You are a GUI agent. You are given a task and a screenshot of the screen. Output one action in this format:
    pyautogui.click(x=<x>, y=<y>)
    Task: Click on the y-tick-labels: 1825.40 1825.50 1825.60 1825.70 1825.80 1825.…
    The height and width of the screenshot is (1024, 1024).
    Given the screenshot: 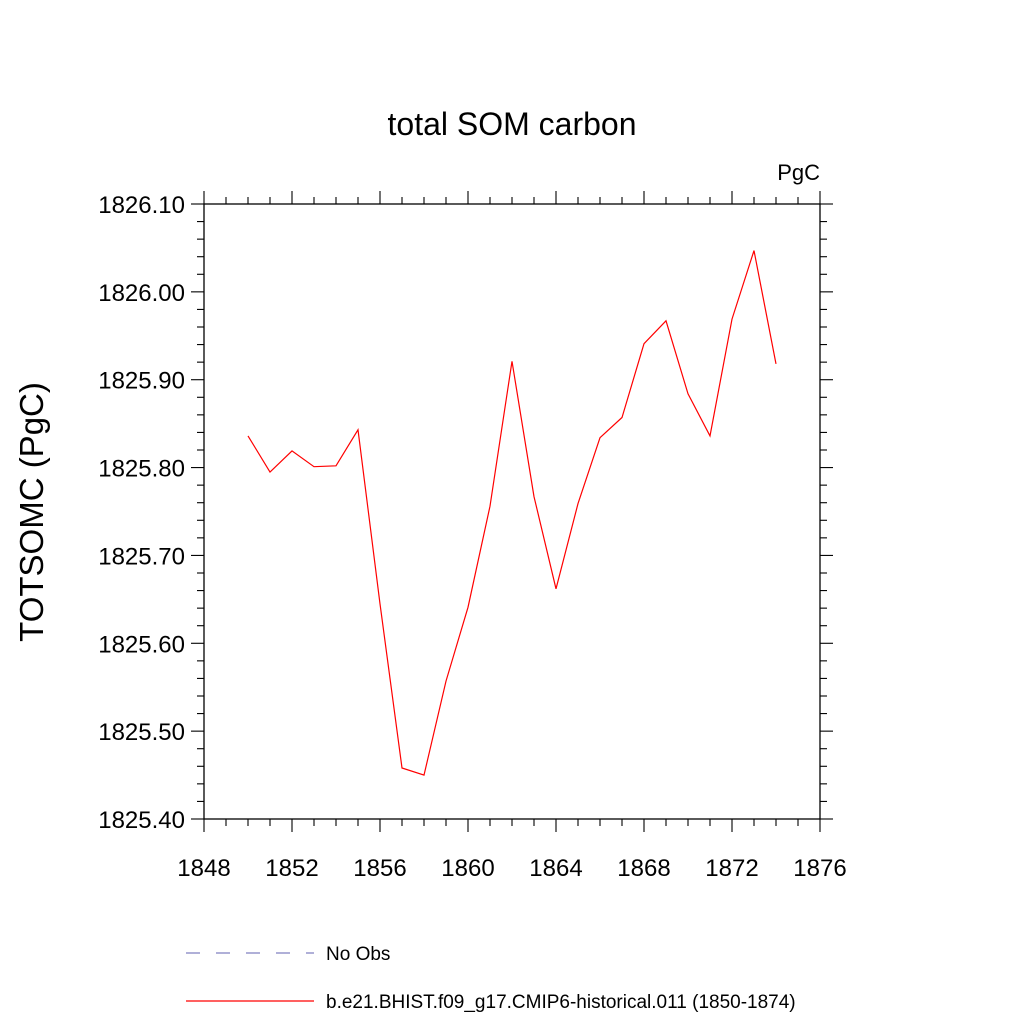 What is the action you would take?
    pyautogui.click(x=141, y=513)
    